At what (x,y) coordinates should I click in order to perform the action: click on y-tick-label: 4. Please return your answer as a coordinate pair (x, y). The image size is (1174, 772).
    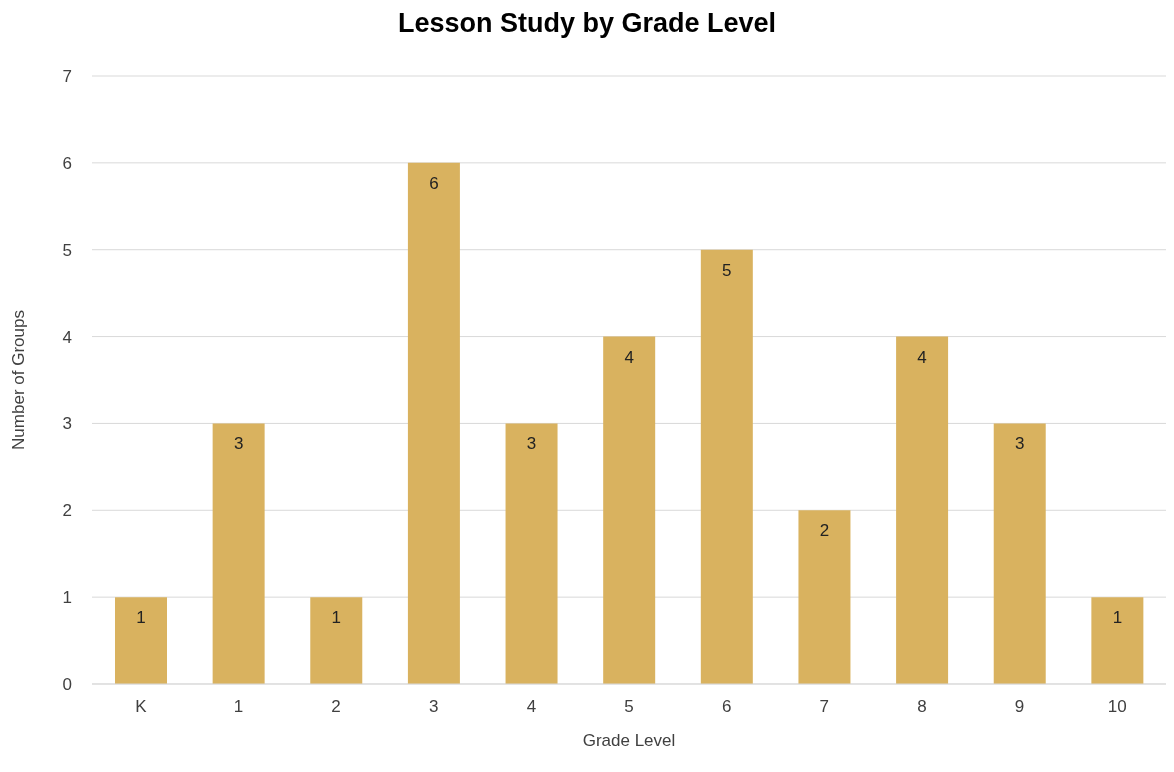
    Looking at the image, I should click on (67, 337).